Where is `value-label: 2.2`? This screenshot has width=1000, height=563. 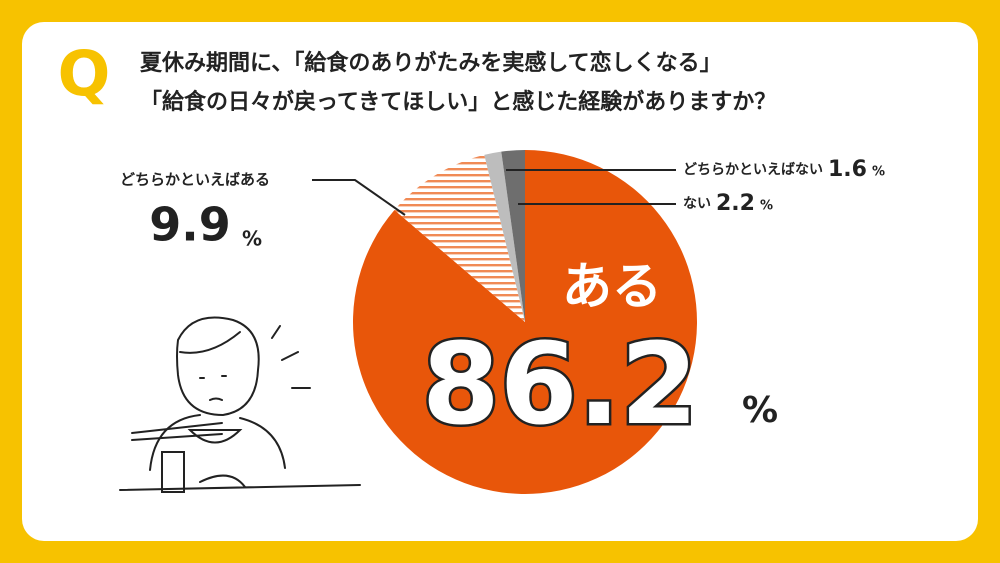 value-label: 2.2 is located at coordinates (735, 203).